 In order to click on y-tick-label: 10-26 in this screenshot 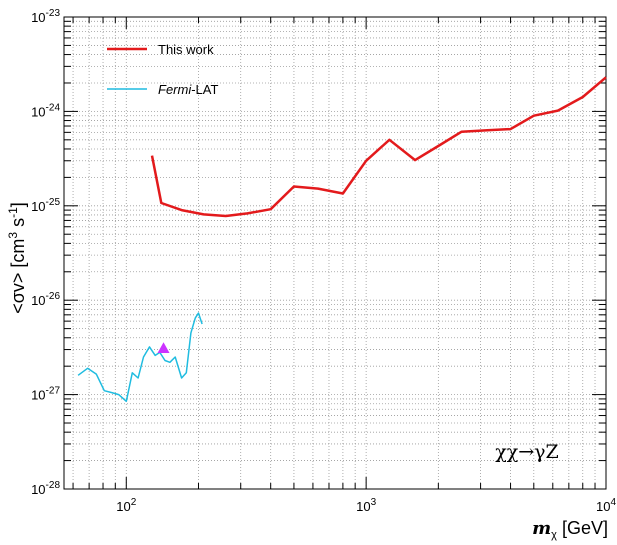, I will do `click(45, 299)`.